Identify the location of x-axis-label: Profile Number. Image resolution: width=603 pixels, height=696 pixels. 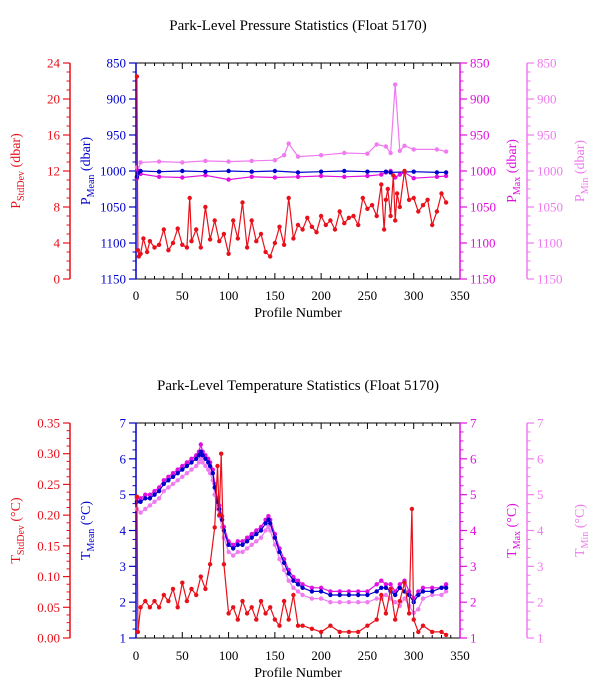
(298, 673).